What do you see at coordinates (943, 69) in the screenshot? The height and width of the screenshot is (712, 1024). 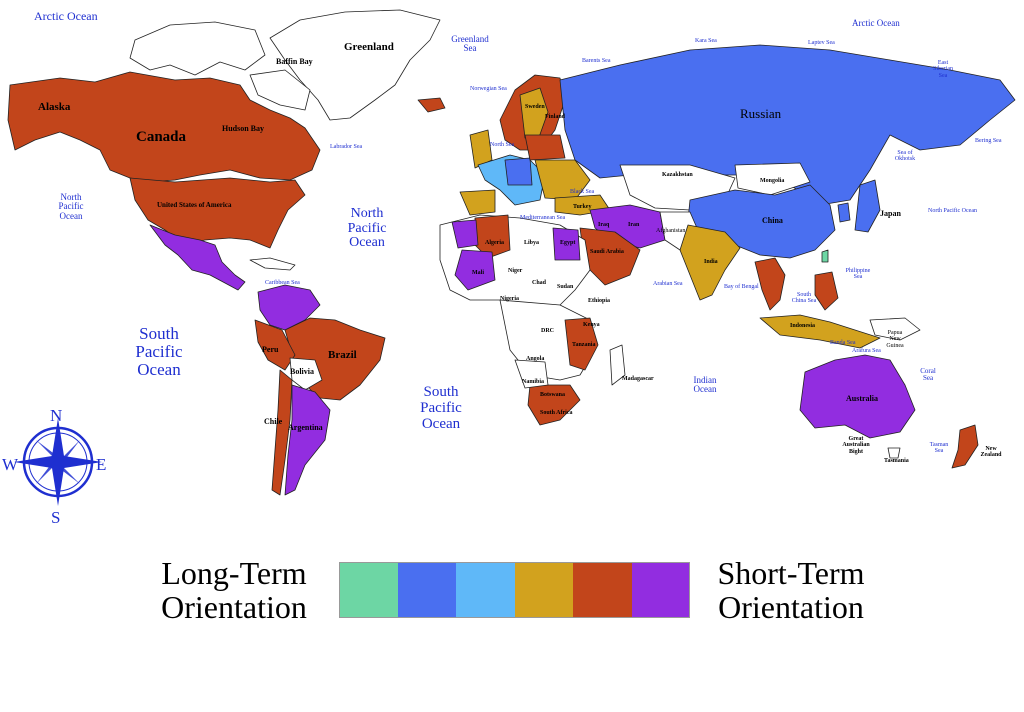 I see `sea-label: East Siberian Sea` at bounding box center [943, 69].